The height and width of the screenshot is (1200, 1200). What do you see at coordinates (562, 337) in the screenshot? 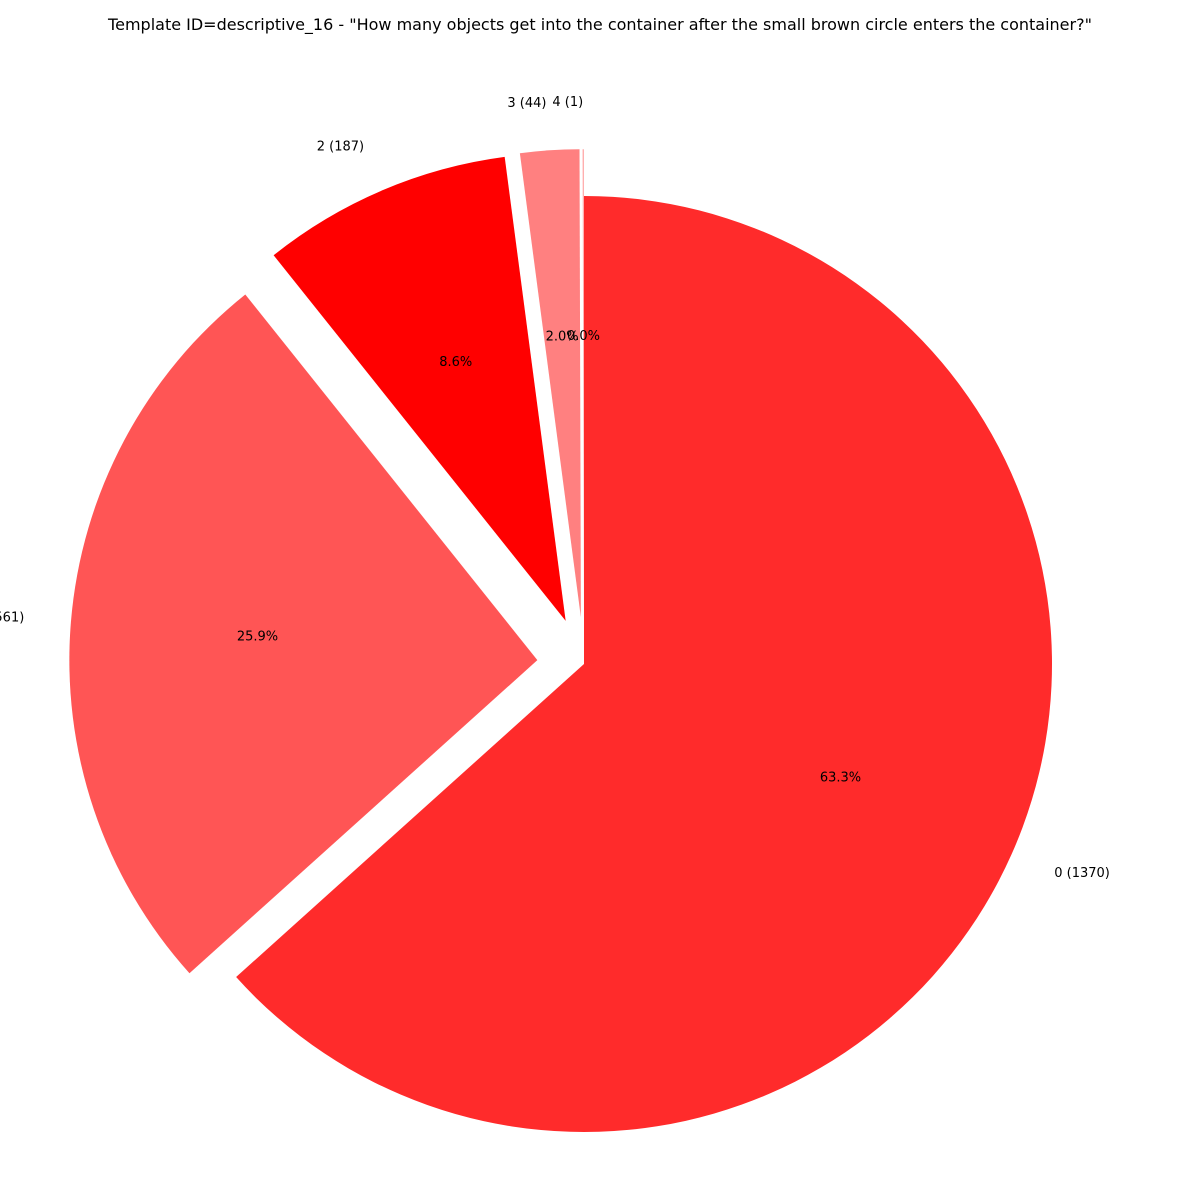
I see `slice-percent-3: 2.0%` at bounding box center [562, 337].